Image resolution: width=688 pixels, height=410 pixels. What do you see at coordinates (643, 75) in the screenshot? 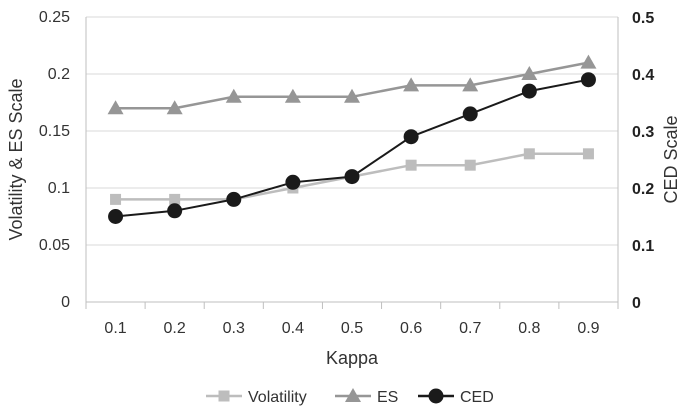
I see `right-tick-label: 0.4` at bounding box center [643, 75].